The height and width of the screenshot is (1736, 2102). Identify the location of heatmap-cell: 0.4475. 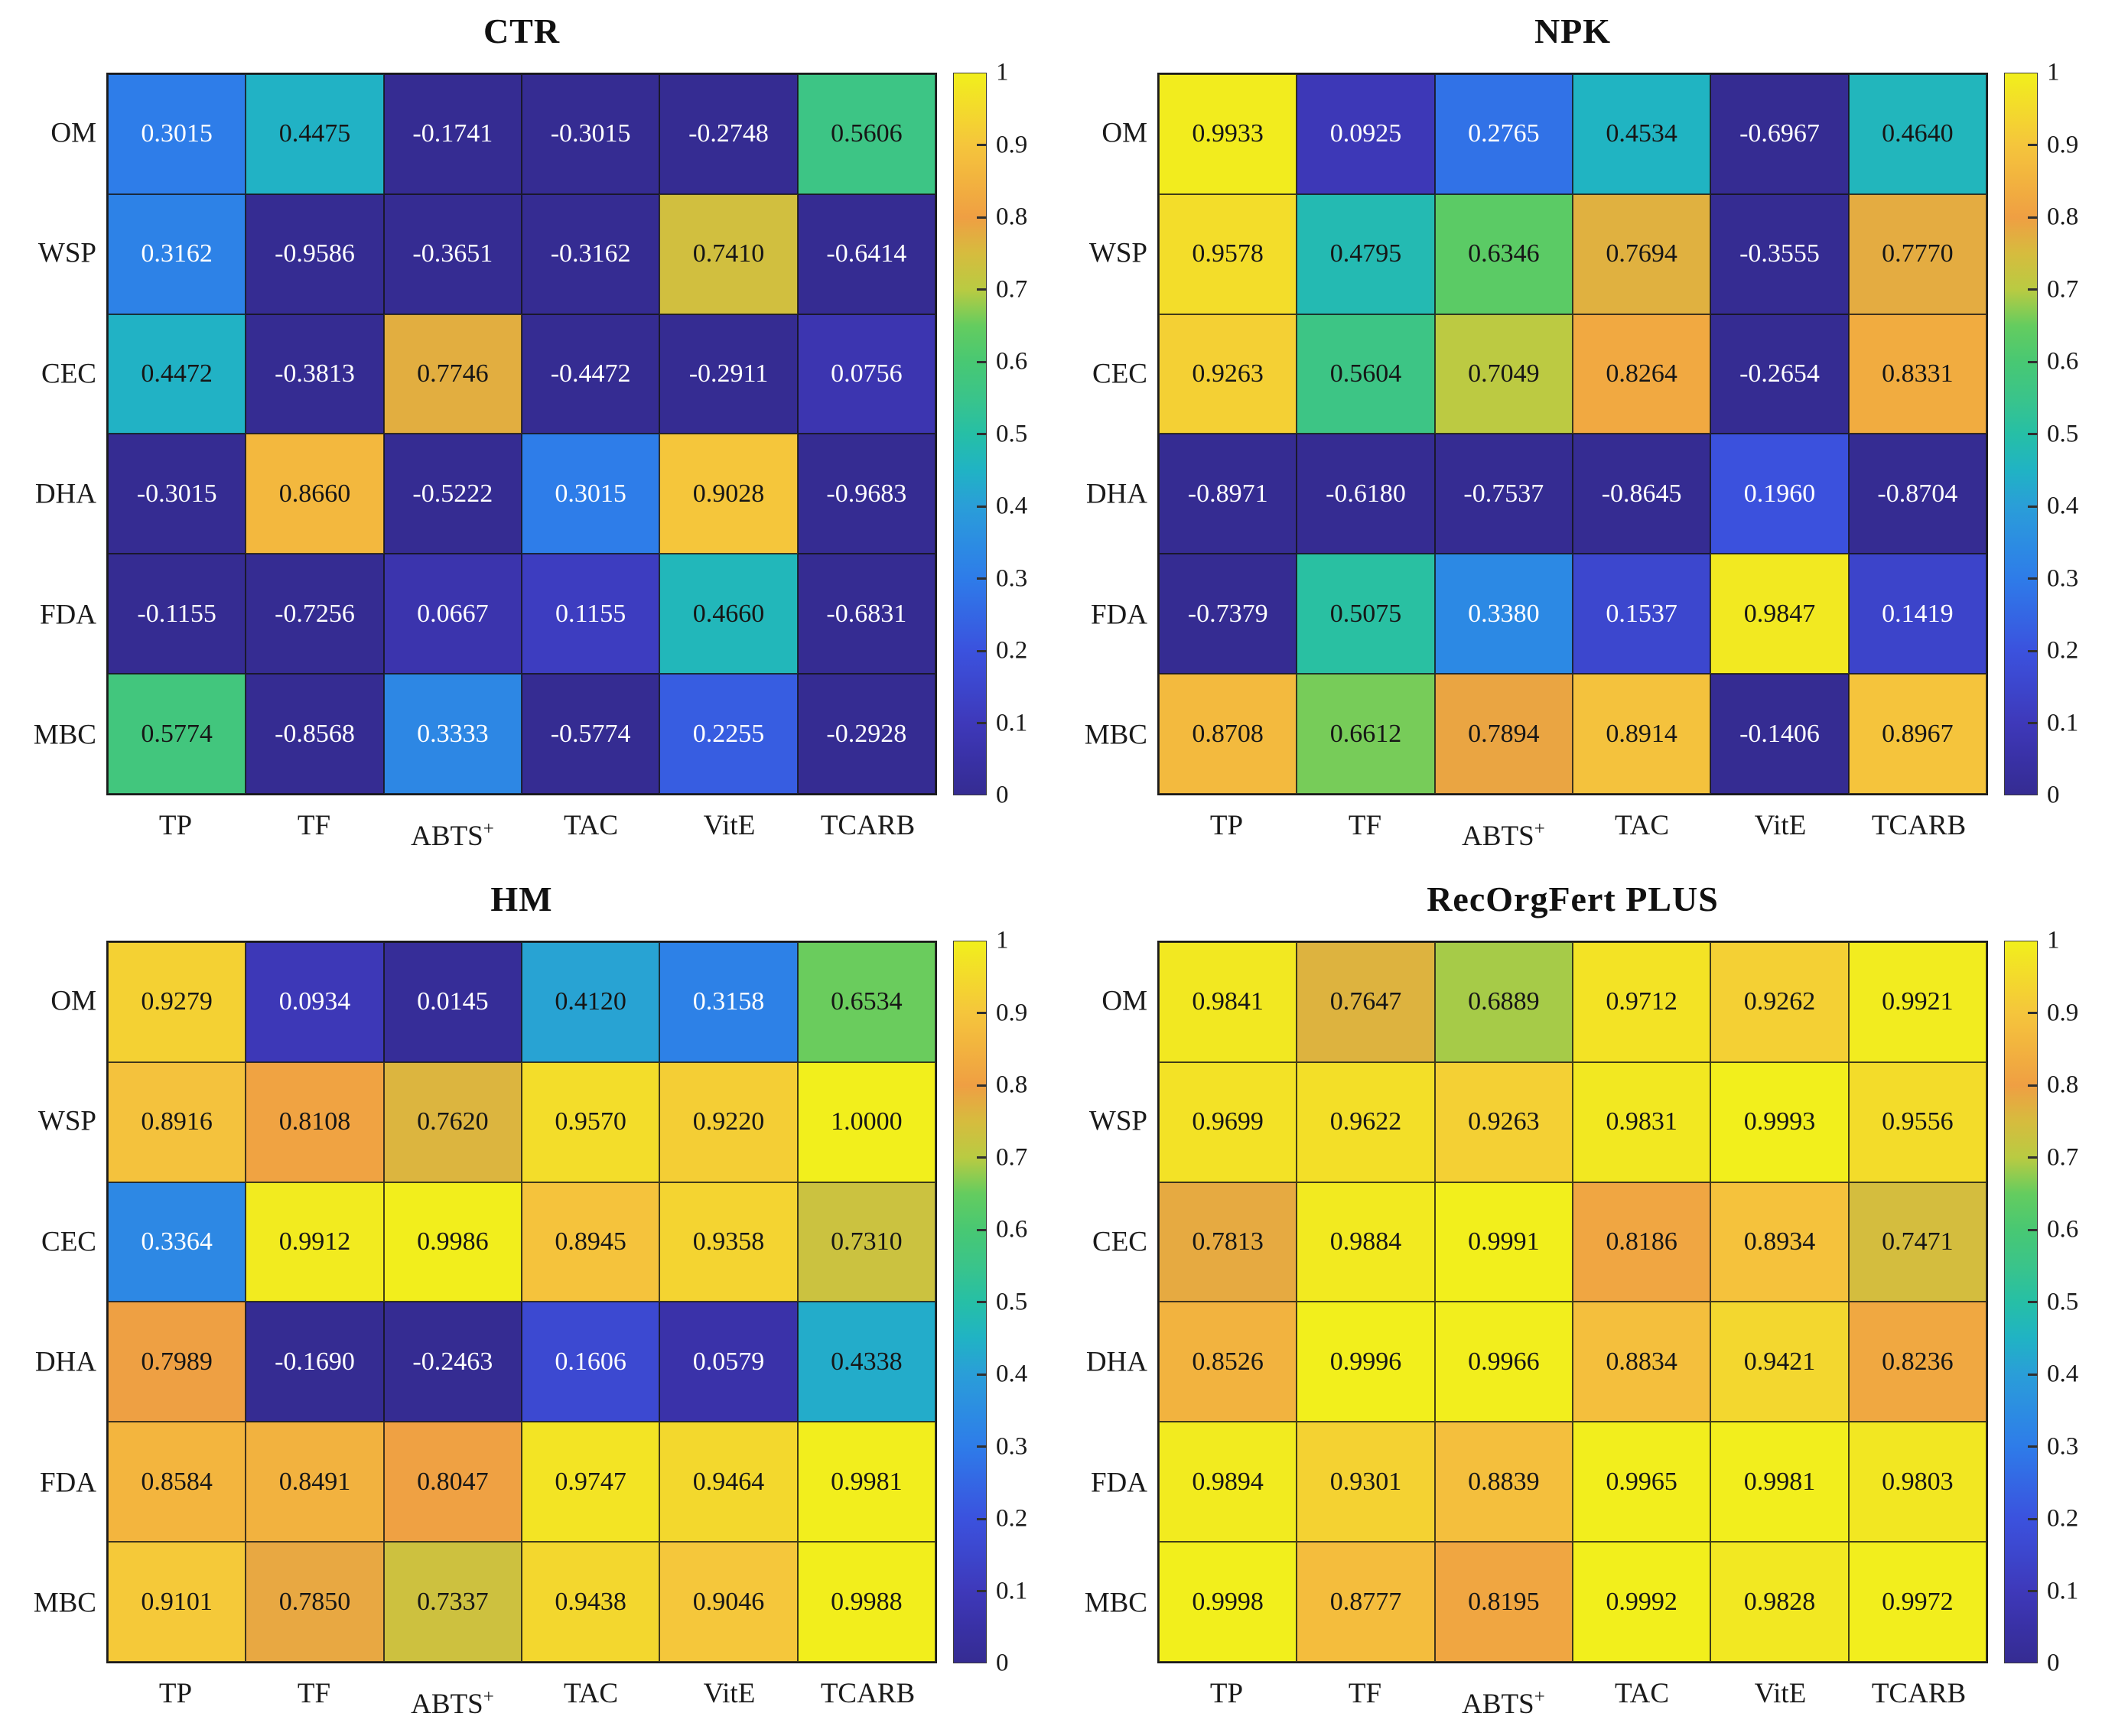
(315, 134).